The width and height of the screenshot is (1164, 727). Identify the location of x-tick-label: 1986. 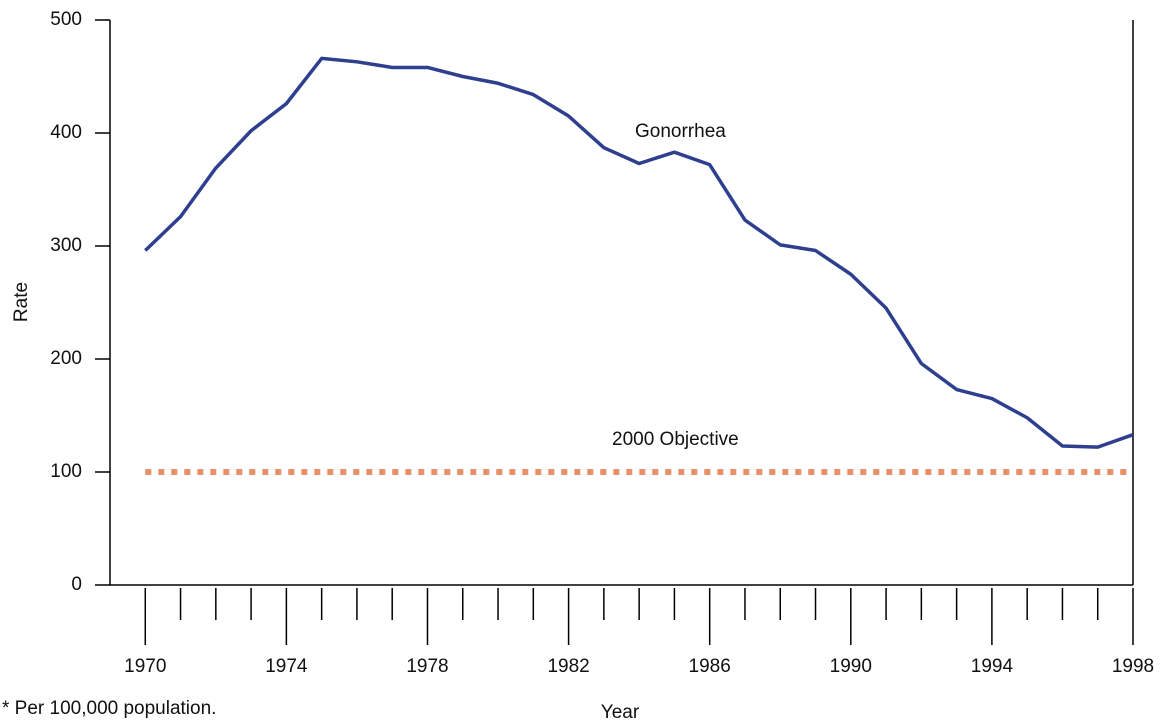
(710, 666).